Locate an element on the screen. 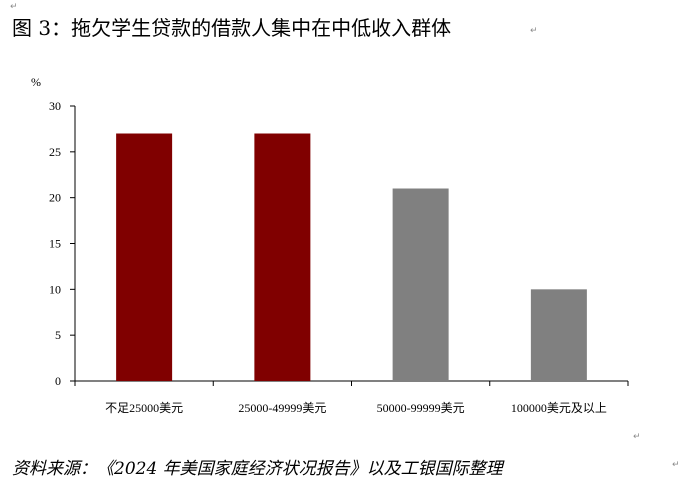  y-axis-label: % is located at coordinates (36, 82).